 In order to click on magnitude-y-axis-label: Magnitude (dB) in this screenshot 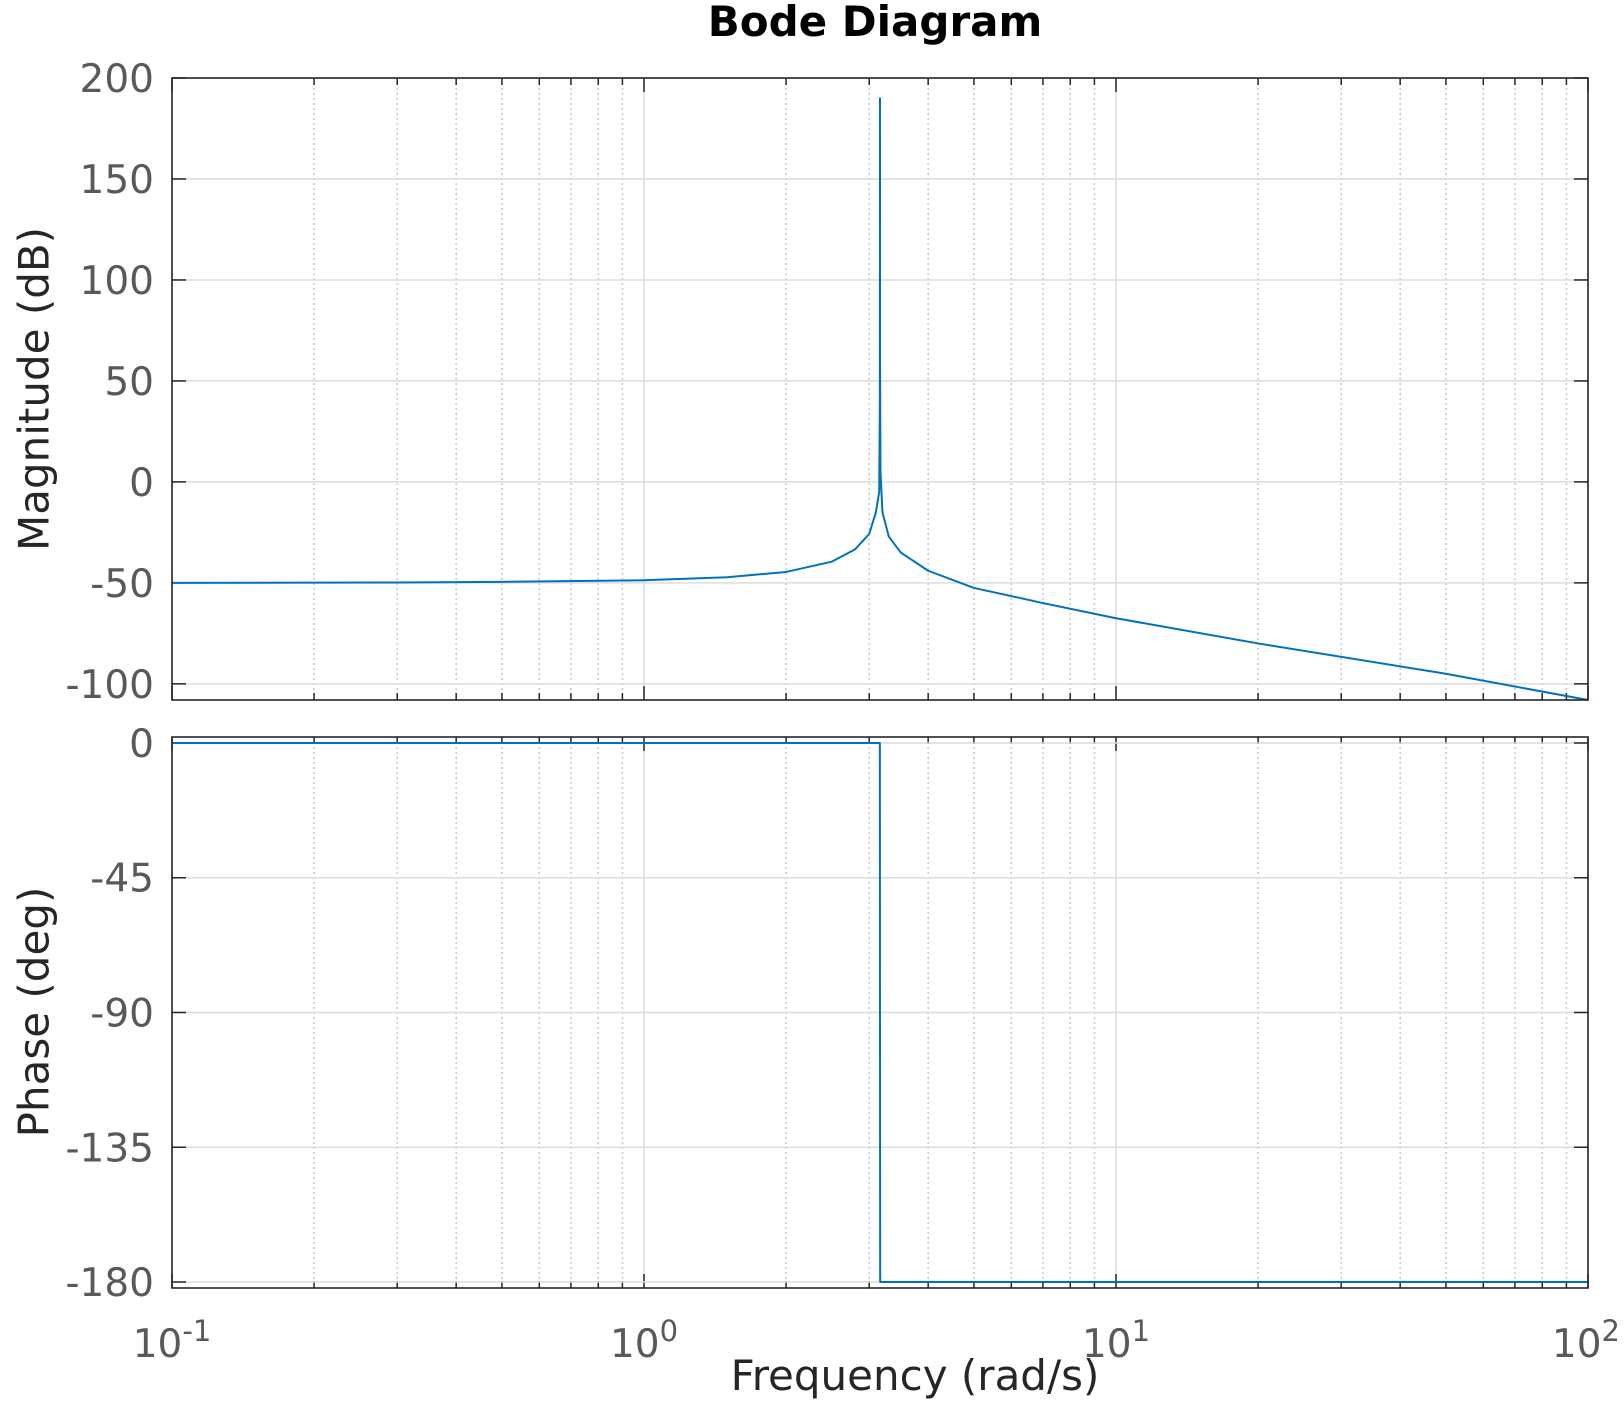, I will do `click(34, 389)`.